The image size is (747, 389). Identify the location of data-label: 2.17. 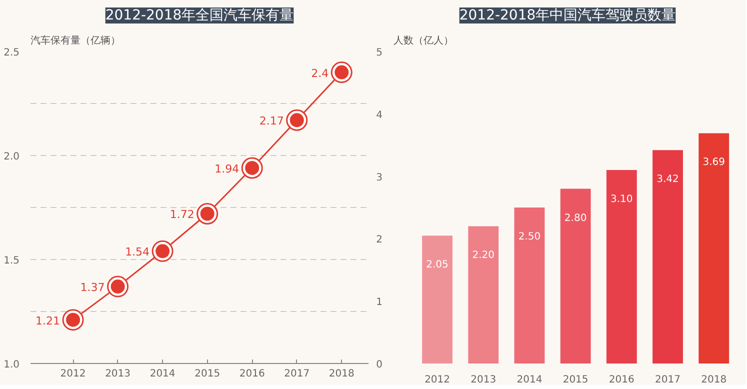
(271, 121).